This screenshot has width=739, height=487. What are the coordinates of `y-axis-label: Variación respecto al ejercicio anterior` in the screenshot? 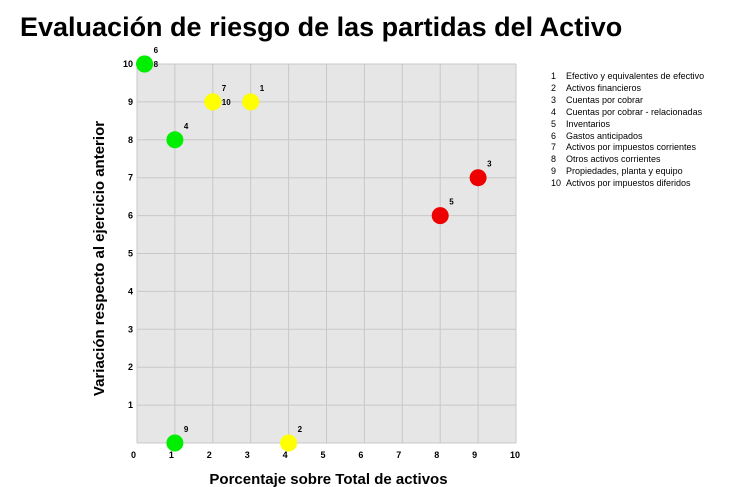 It's located at (99, 258).